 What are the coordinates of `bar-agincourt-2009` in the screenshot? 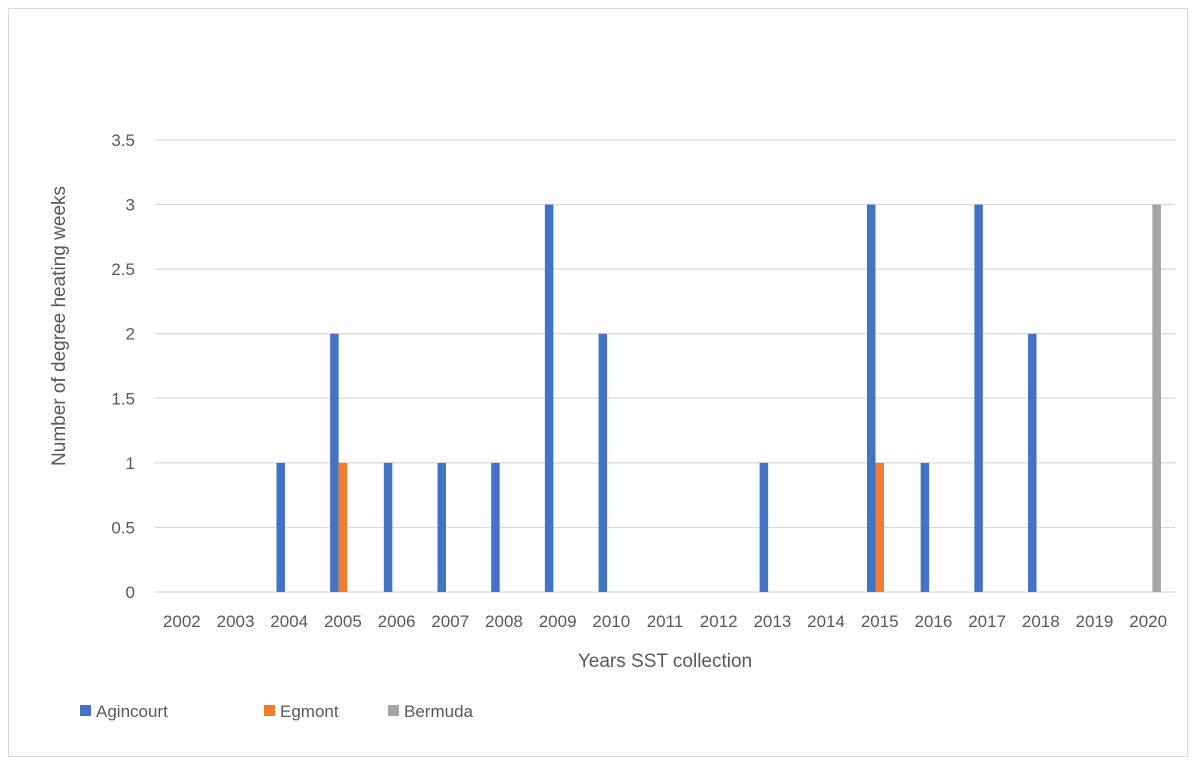 It's located at (549, 398).